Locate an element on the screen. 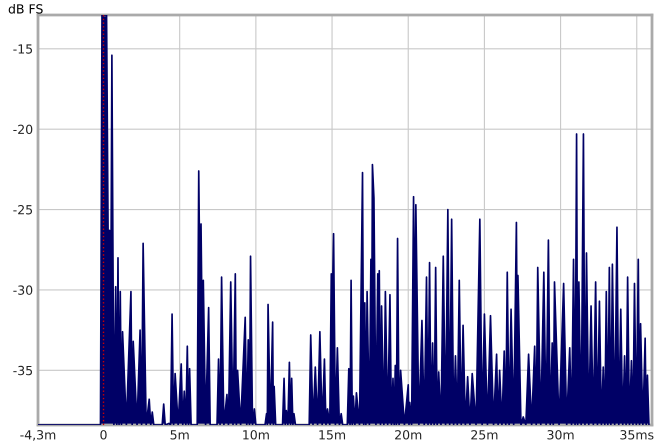 The image size is (670, 446). y-tick-label: -30 is located at coordinates (22, 290).